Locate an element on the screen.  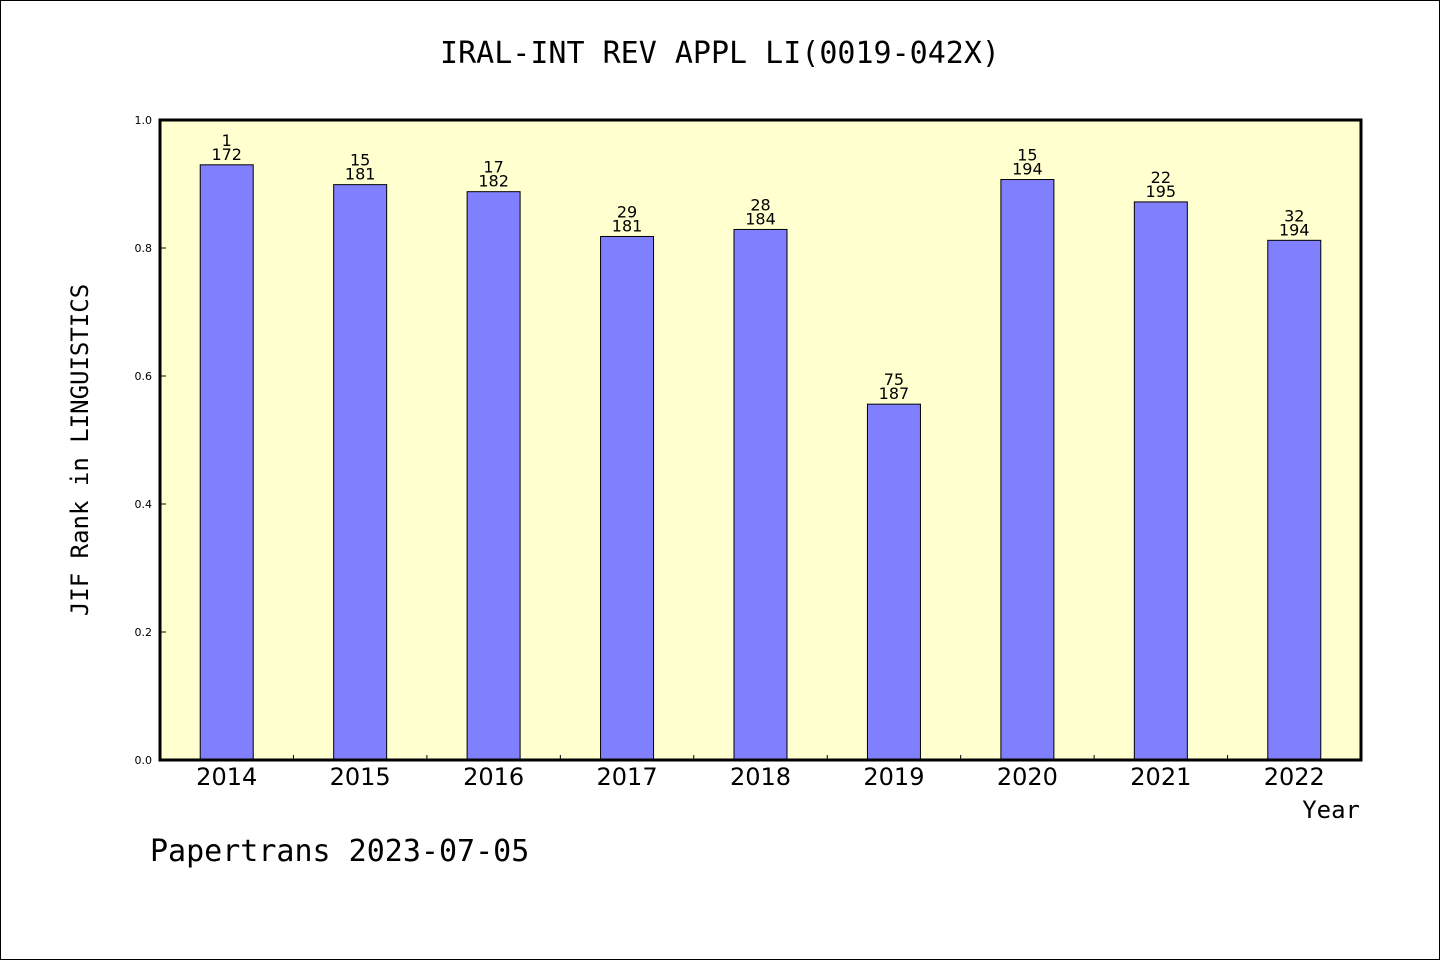
y-tick-label: 0.4 is located at coordinates (144, 504).